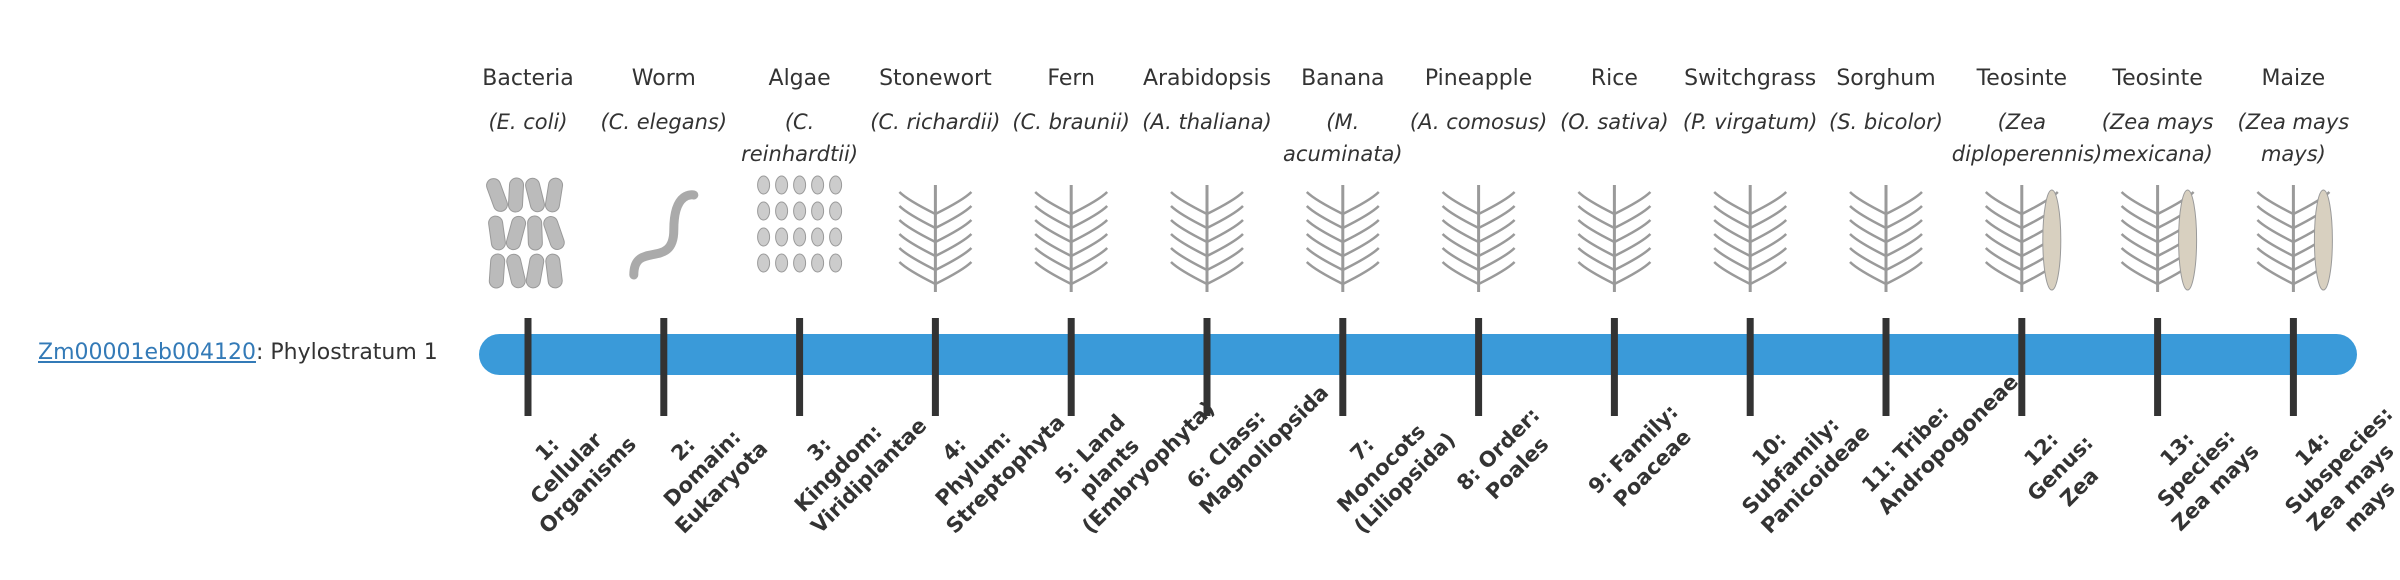  Describe the element at coordinates (1071, 122) in the screenshot. I see `species-name: (C. braunii)` at that location.